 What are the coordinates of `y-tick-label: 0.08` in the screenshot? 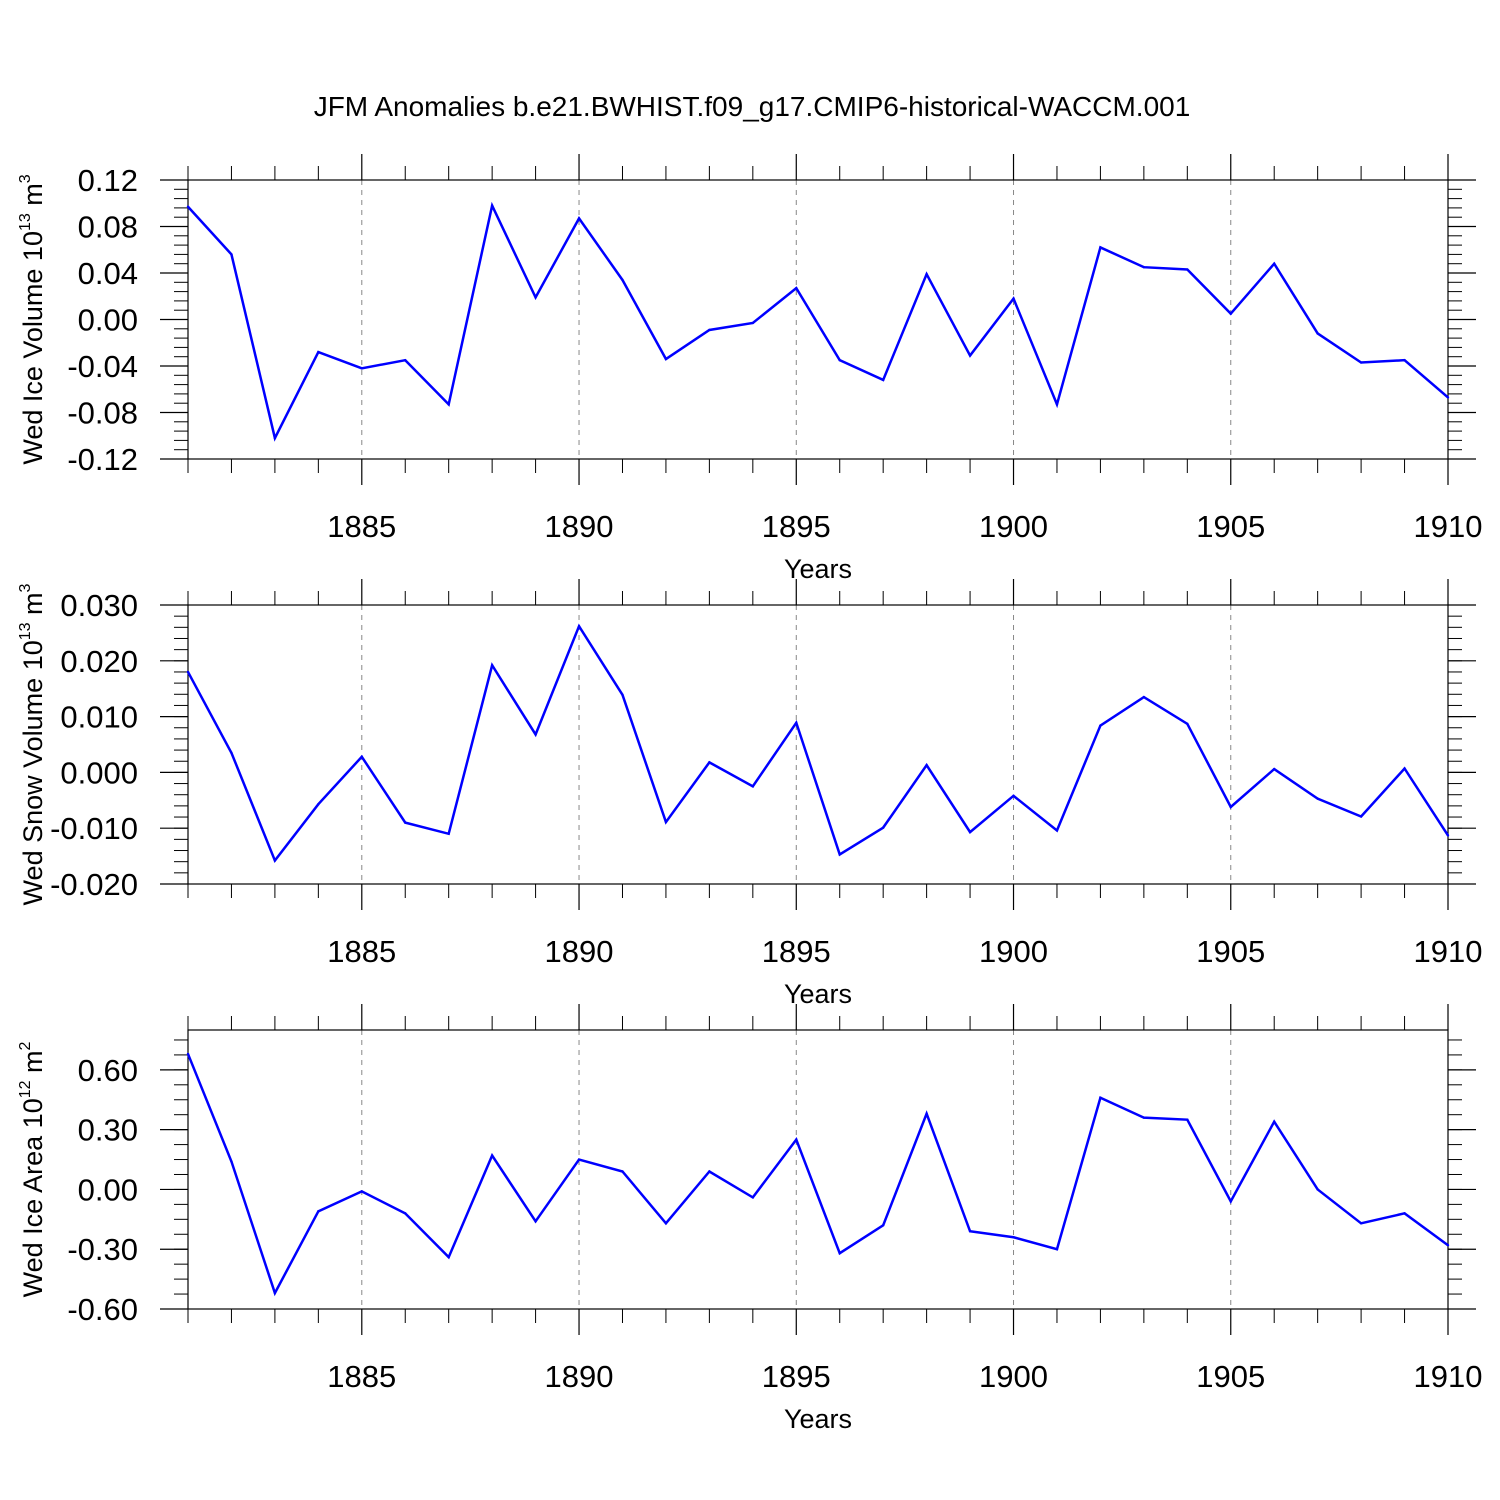 It's located at (108, 227).